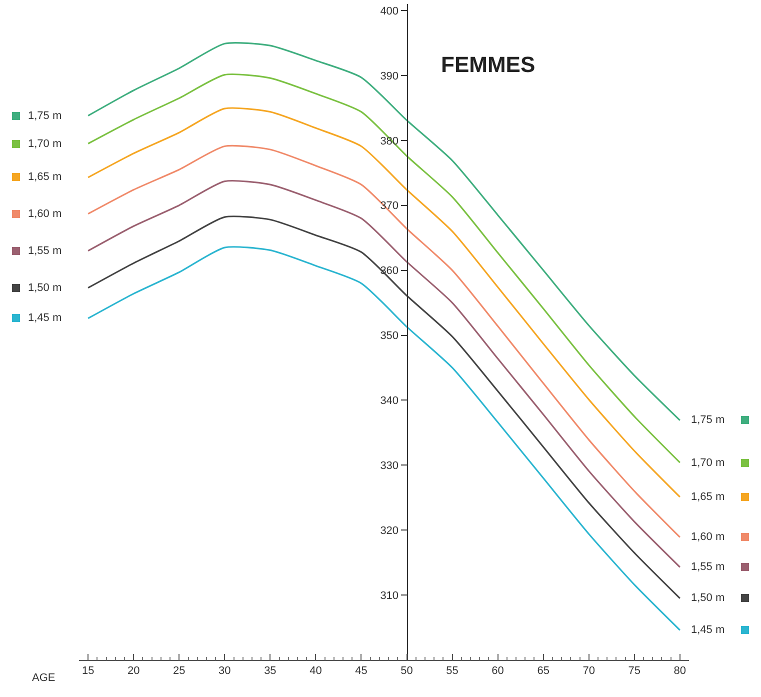  What do you see at coordinates (45, 144) in the screenshot?
I see `legend-label: 1,70 m` at bounding box center [45, 144].